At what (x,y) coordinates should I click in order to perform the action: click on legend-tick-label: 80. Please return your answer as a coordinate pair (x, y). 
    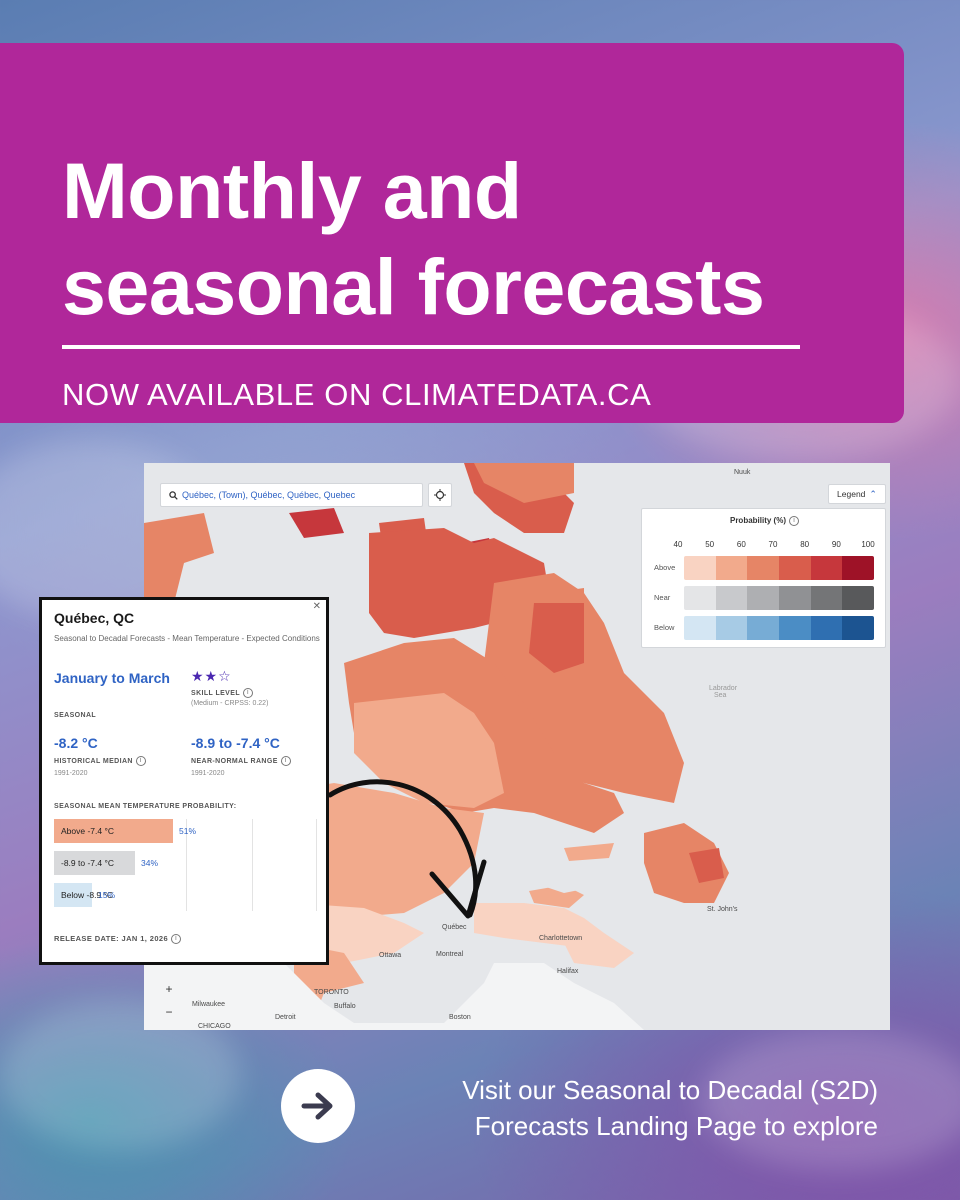
    Looking at the image, I should click on (805, 544).